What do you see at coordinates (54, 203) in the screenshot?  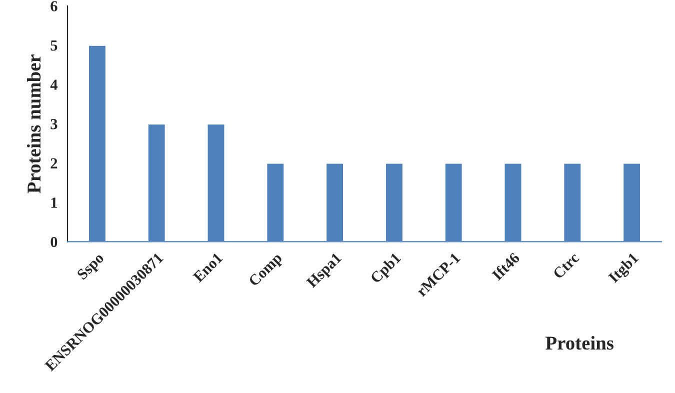 I see `y-tick-label: 1` at bounding box center [54, 203].